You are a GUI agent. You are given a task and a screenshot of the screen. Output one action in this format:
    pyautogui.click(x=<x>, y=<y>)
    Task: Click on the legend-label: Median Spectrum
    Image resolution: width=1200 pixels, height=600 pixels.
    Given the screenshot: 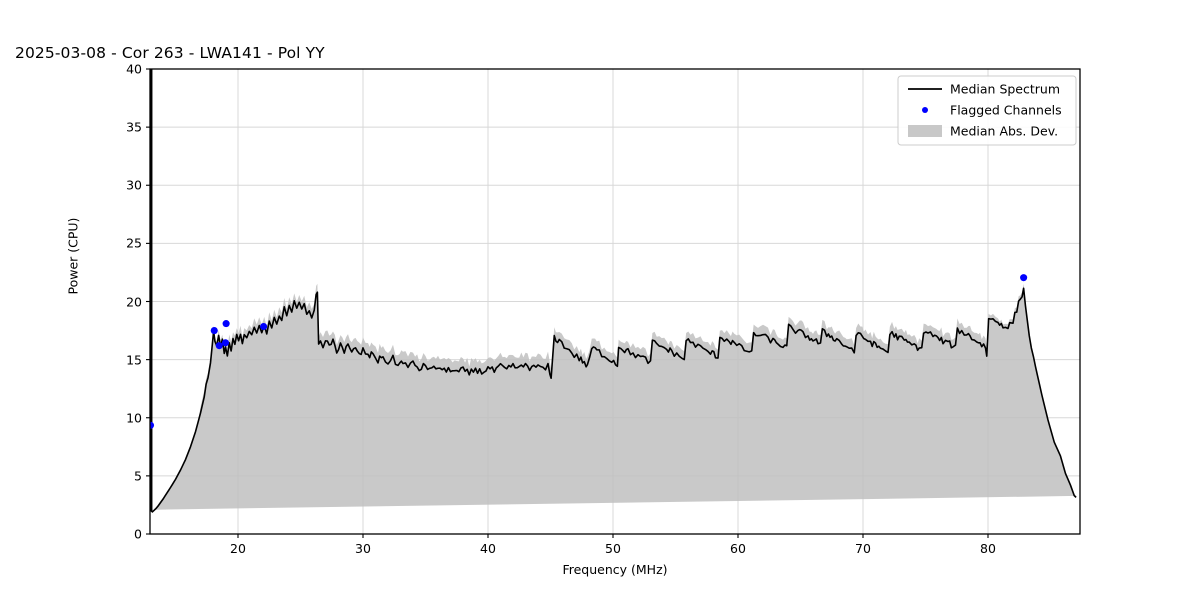 What is the action you would take?
    pyautogui.click(x=1005, y=89)
    